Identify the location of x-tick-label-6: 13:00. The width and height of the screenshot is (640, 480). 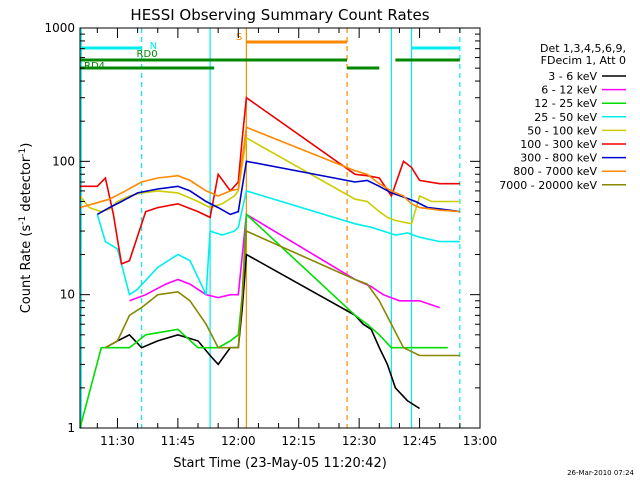
(480, 441).